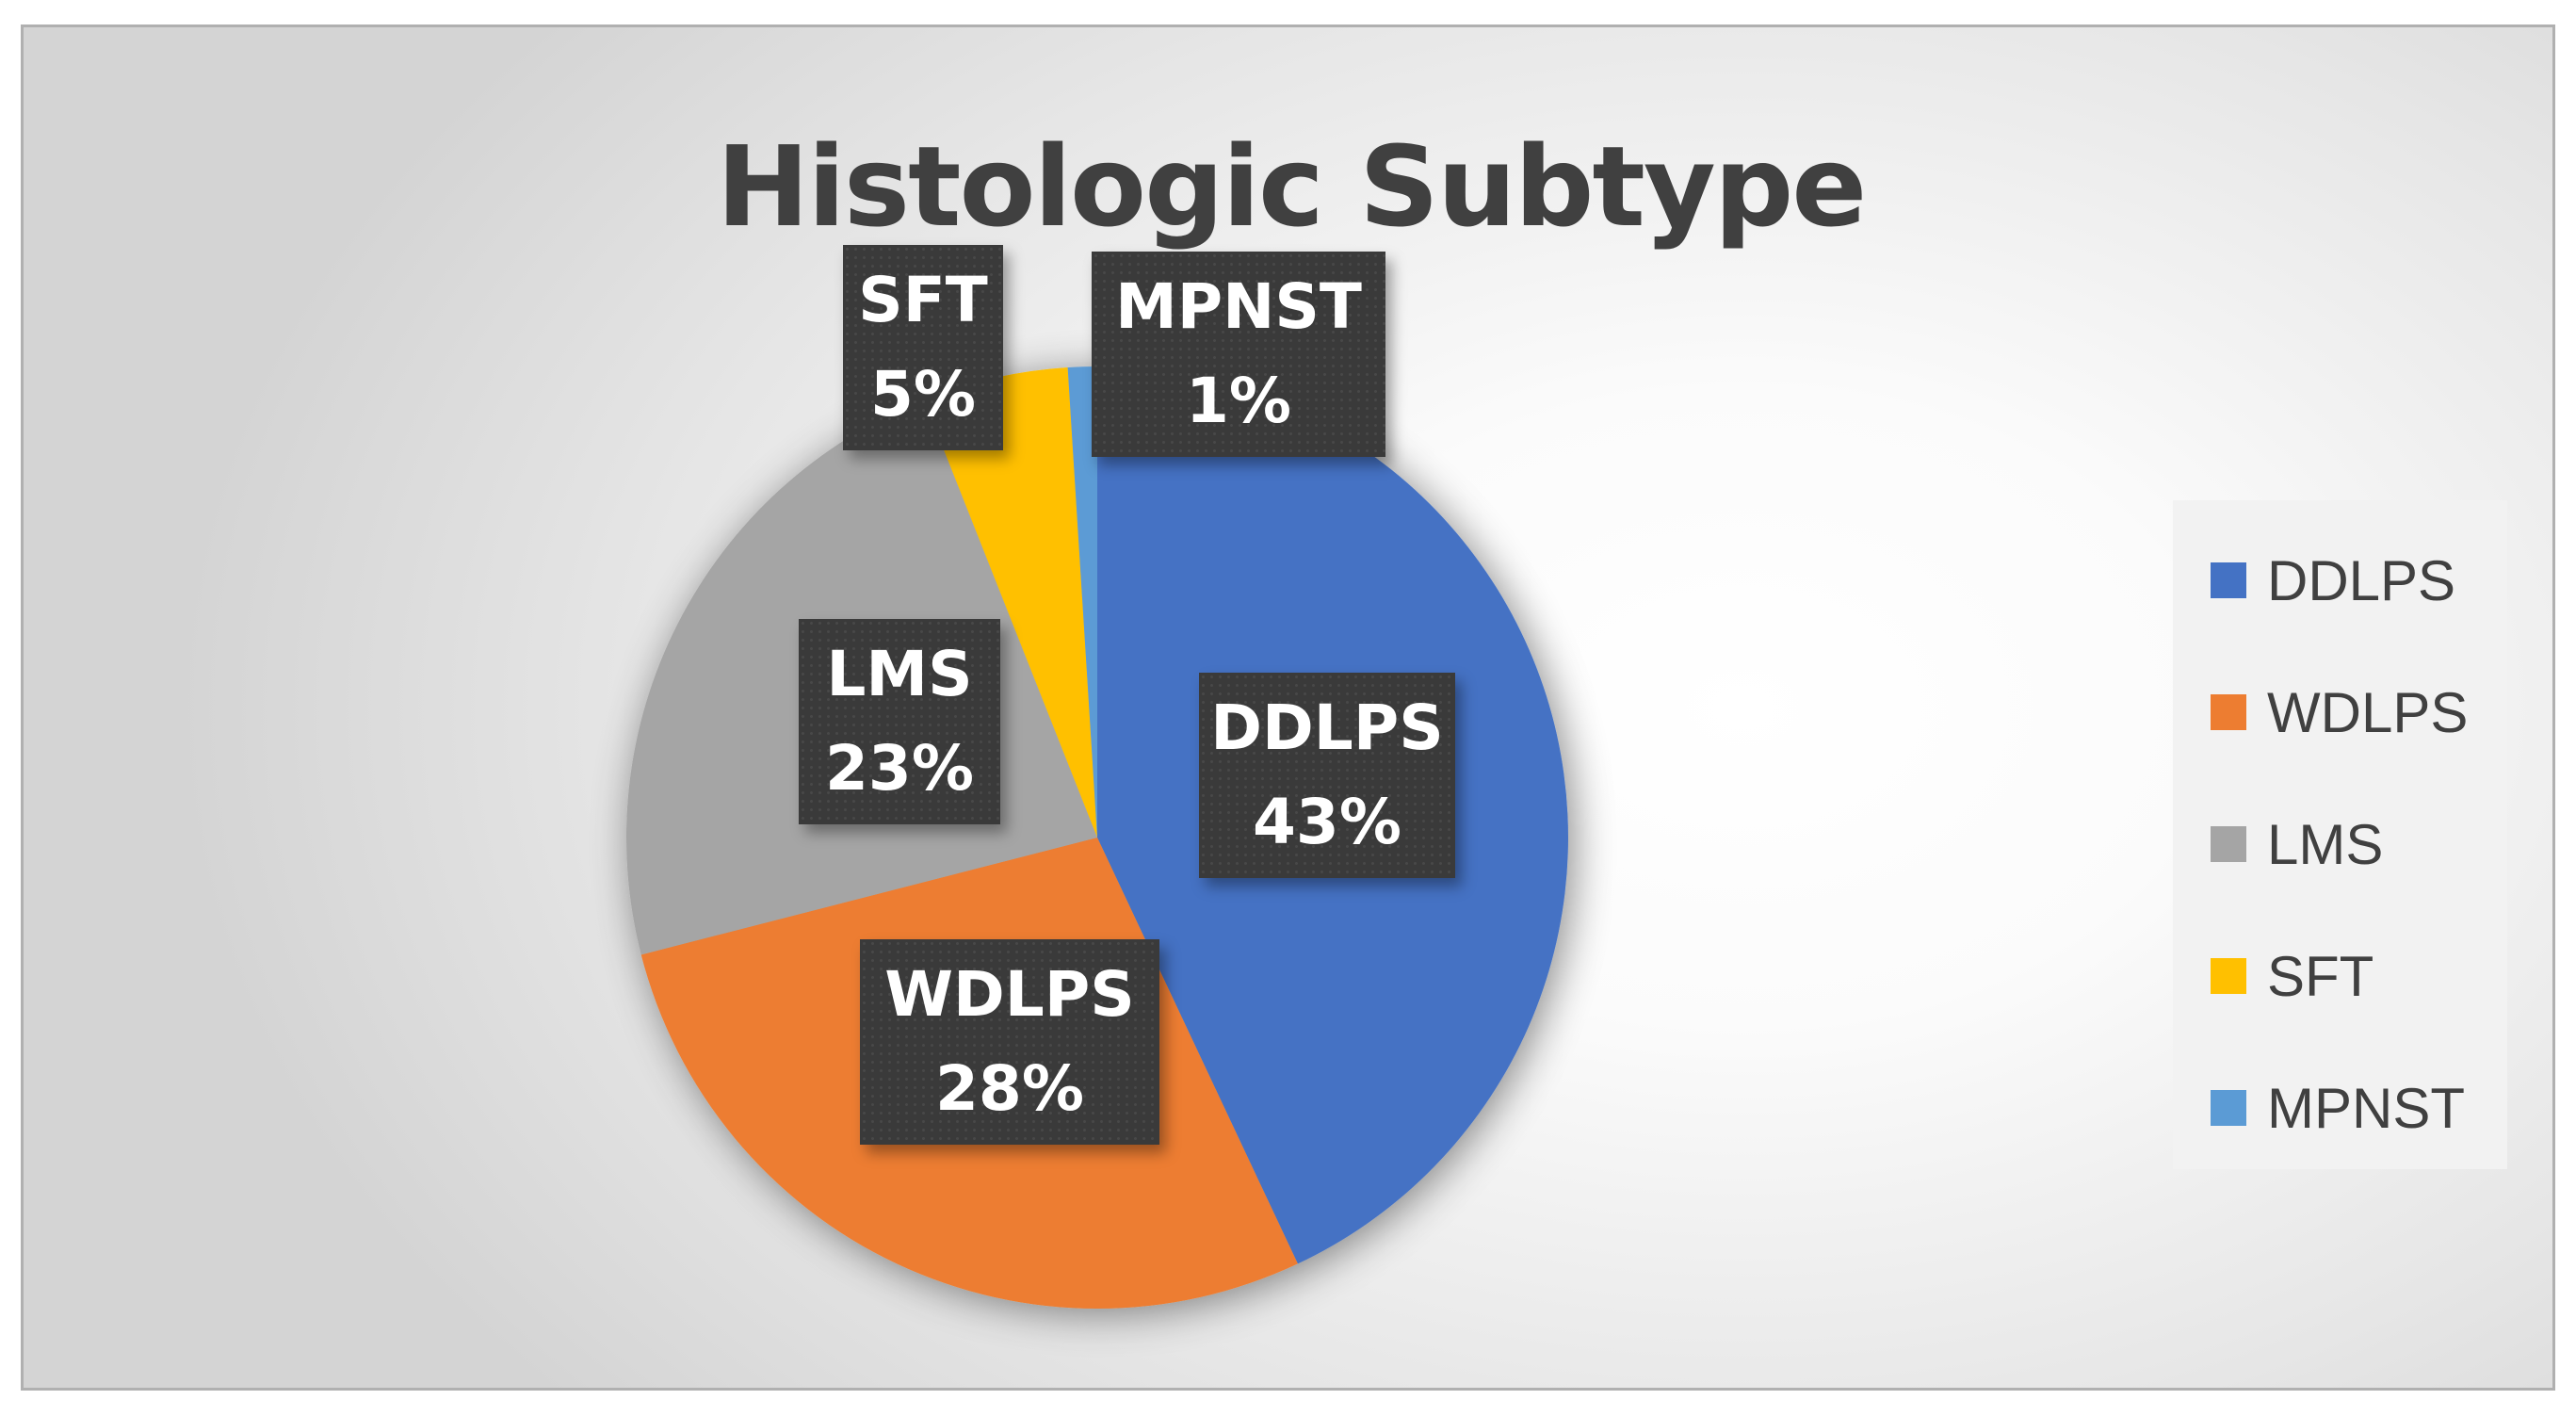 This screenshot has width=2576, height=1416. Describe the element at coordinates (1327, 728) in the screenshot. I see `data-label-name-ddlps: DDLPS` at that location.